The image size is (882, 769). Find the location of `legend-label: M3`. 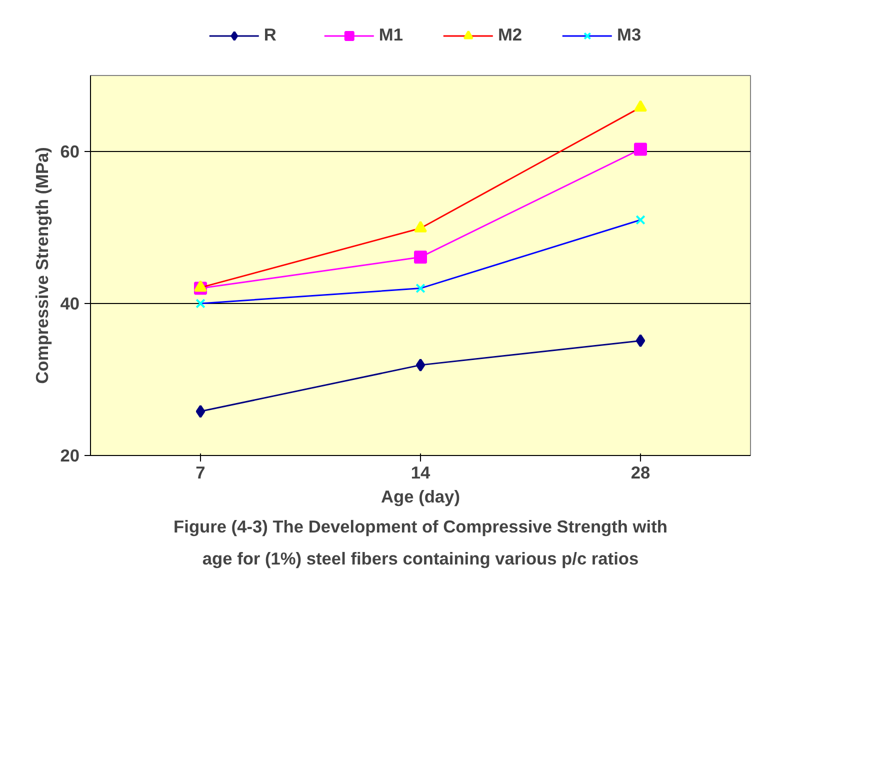

legend-label: M3 is located at coordinates (629, 35).